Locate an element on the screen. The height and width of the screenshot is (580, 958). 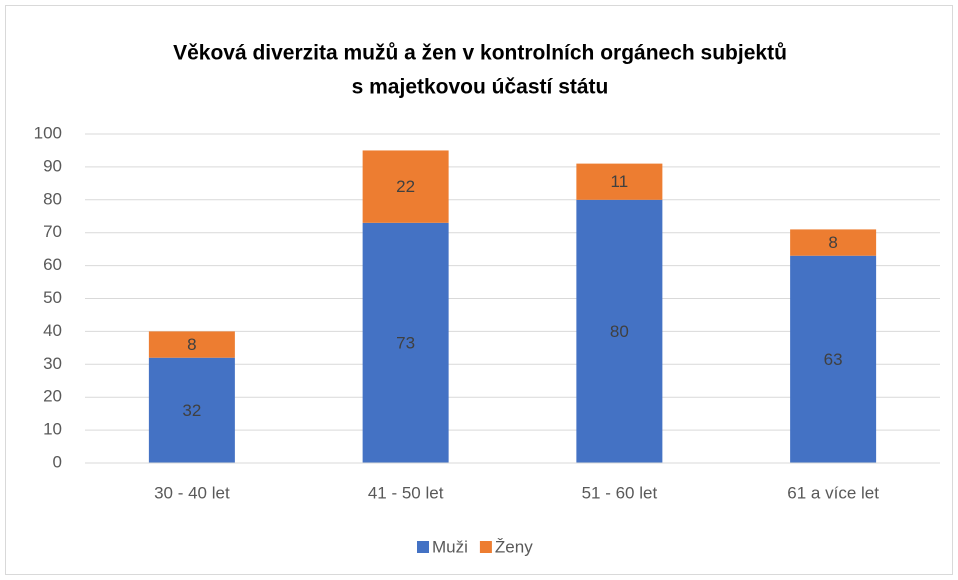
data-label: 11 is located at coordinates (620, 181).